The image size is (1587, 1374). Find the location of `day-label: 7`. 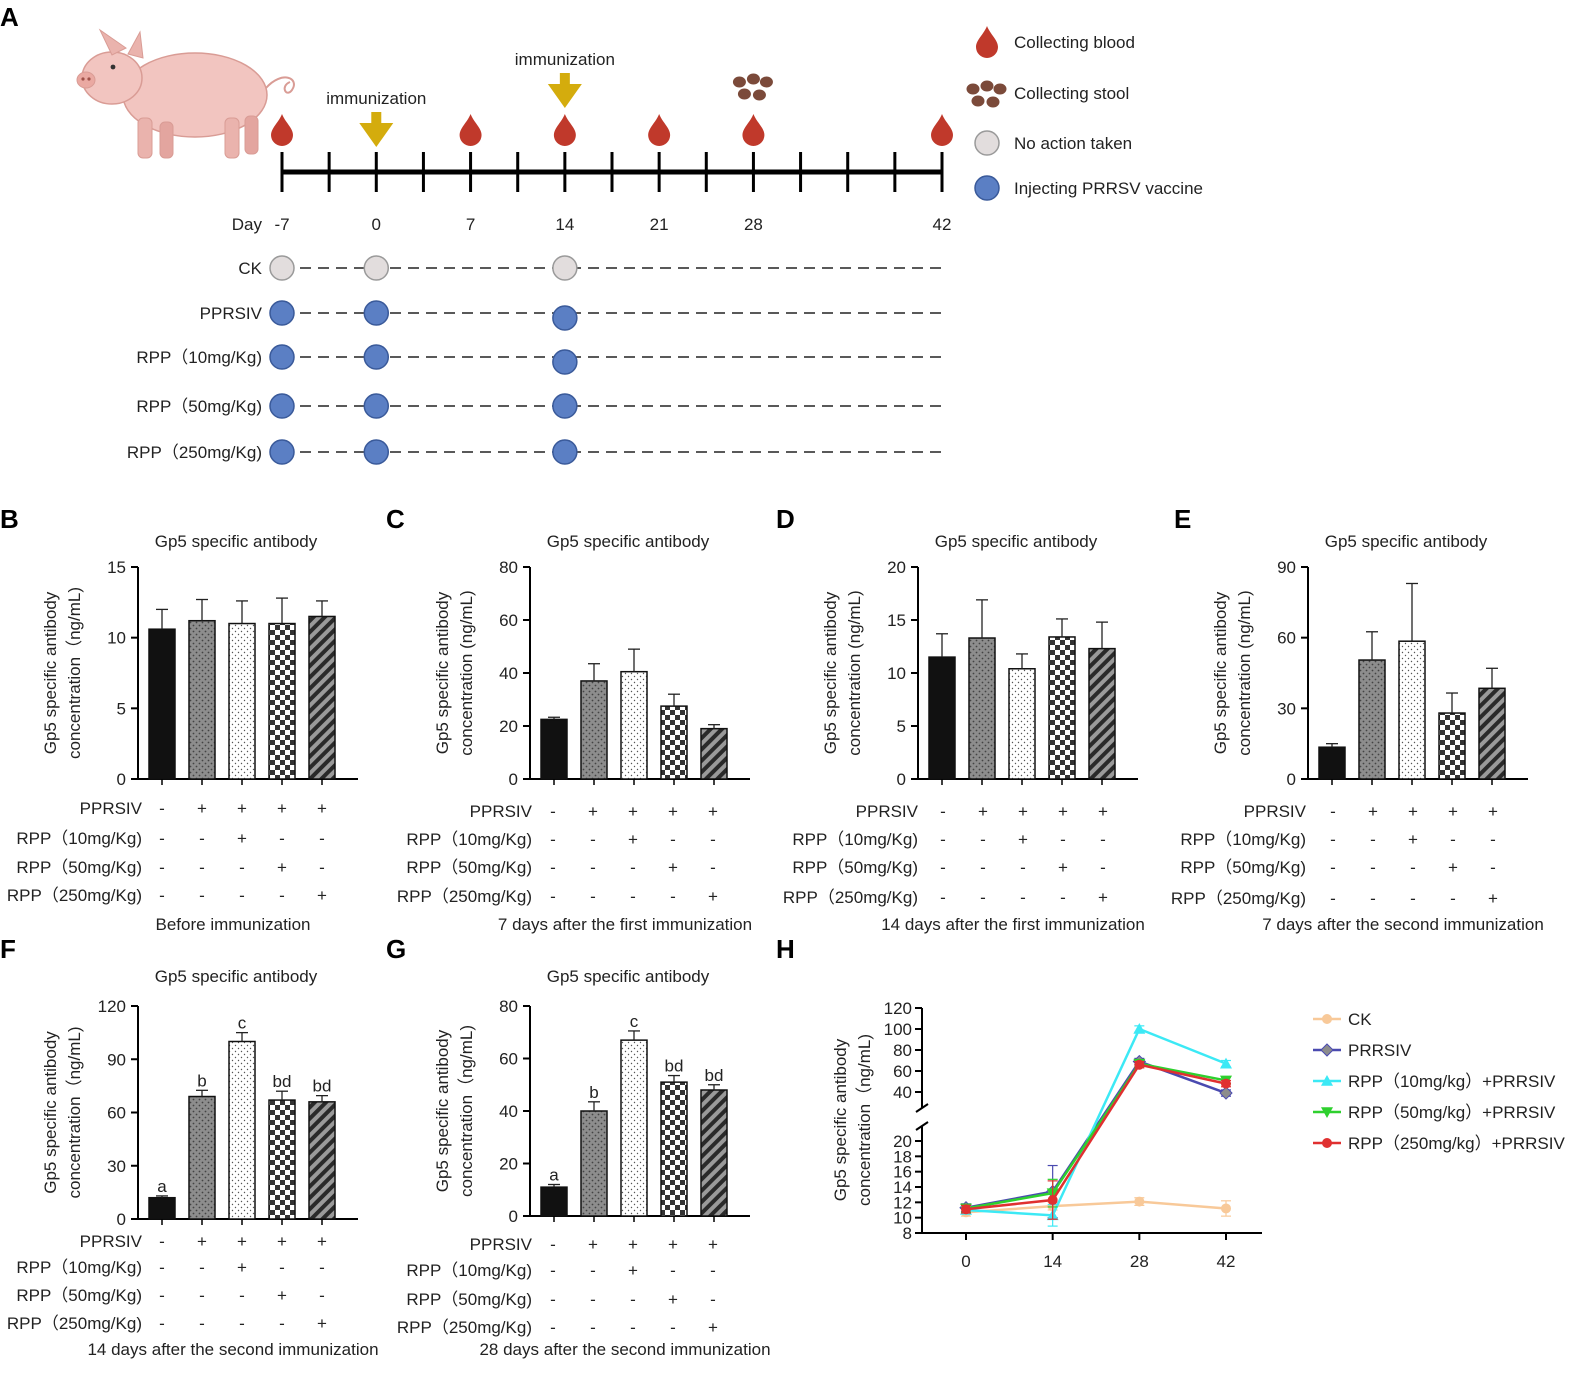

day-label: 7 is located at coordinates (470, 224).